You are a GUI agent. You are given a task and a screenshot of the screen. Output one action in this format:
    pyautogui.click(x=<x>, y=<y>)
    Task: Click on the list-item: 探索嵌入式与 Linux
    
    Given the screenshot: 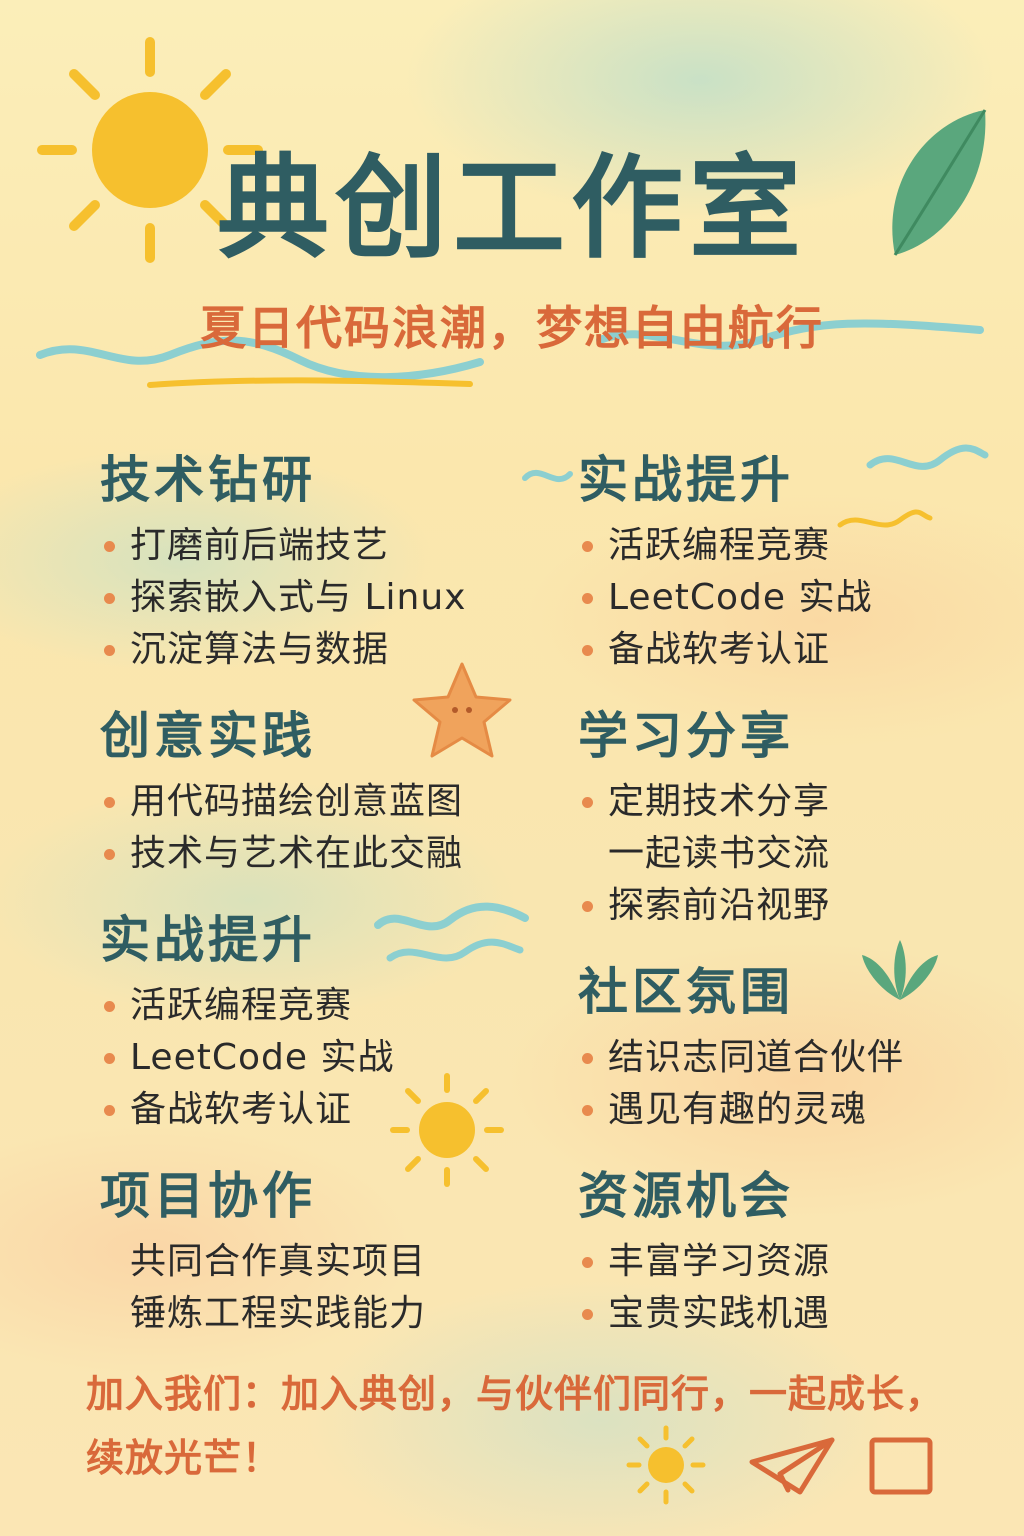 What is the action you would take?
    pyautogui.click(x=283, y=598)
    